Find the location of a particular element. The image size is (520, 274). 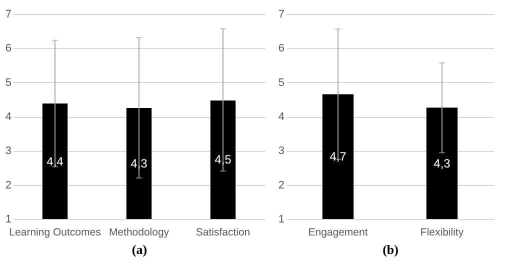

data-label: 4,3 is located at coordinates (442, 163).